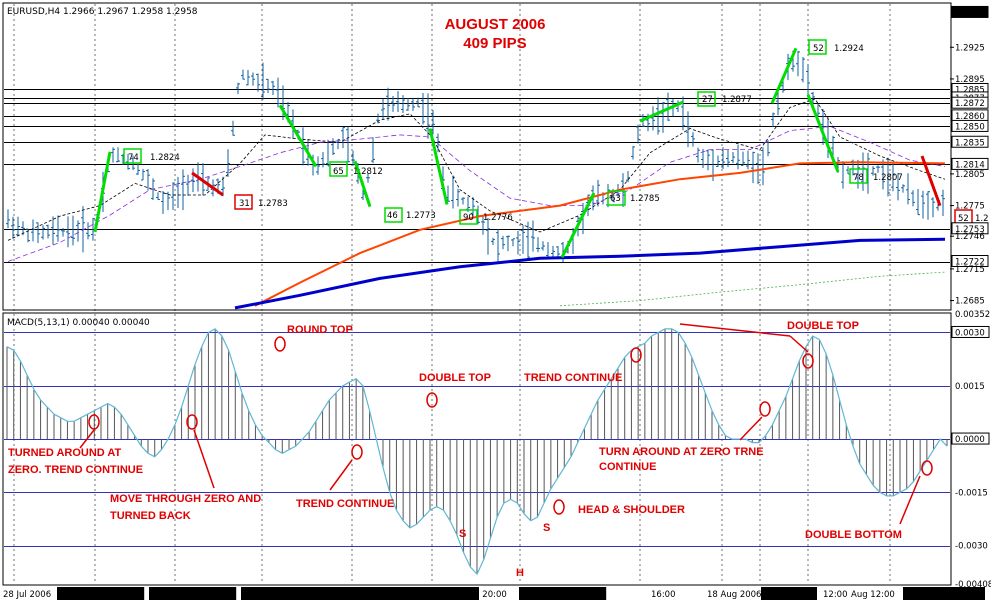 The image size is (991, 603). I want to click on time-label-10: 18 Aug 2006, so click(734, 595).